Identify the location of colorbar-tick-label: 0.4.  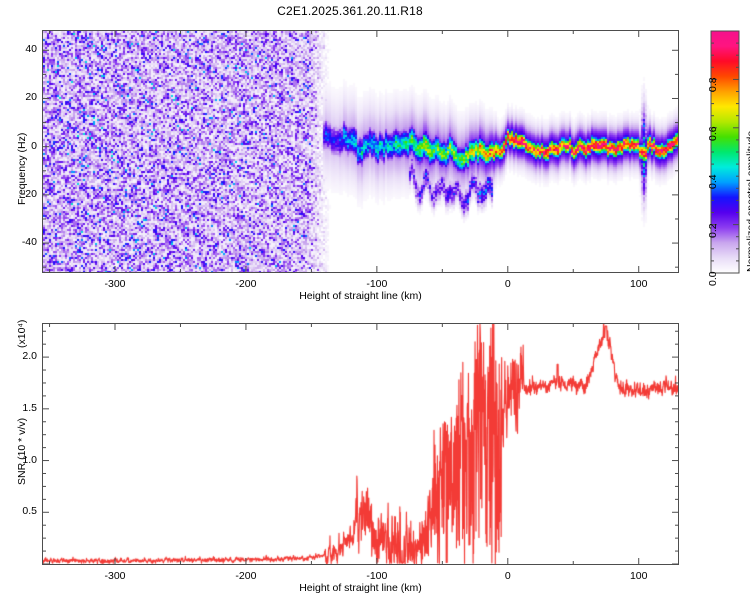
(713, 182).